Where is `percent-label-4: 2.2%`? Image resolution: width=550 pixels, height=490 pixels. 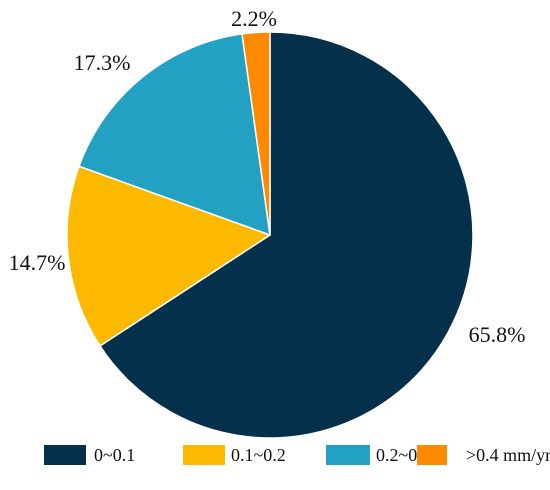 percent-label-4: 2.2% is located at coordinates (254, 18).